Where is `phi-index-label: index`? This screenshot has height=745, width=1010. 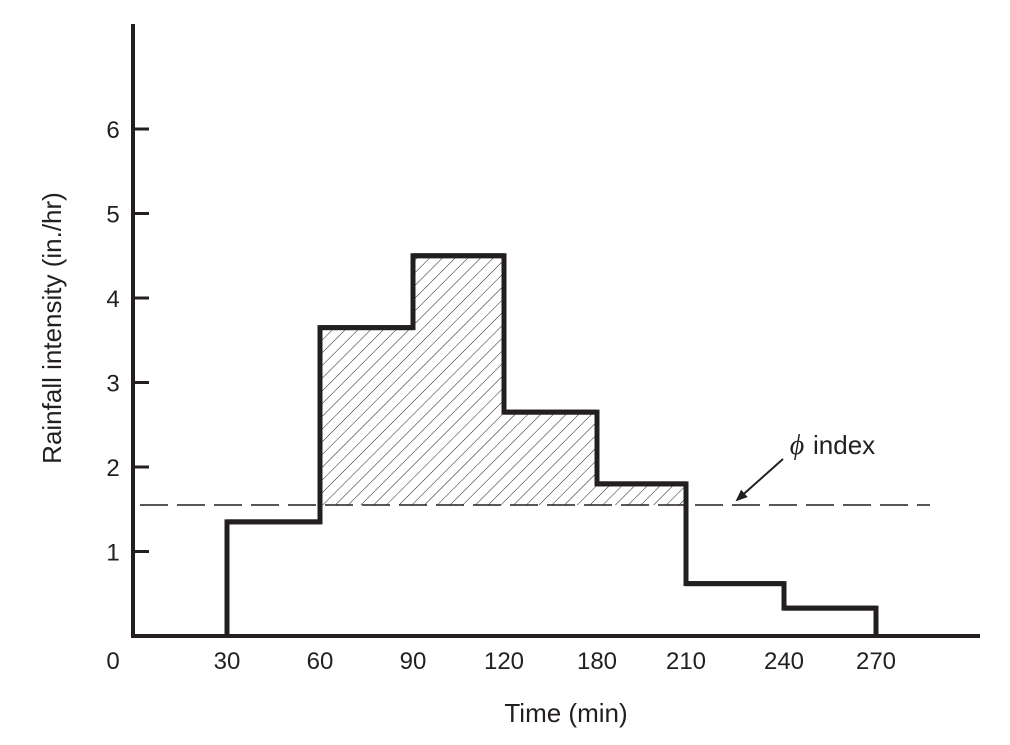
phi-index-label: index is located at coordinates (844, 445).